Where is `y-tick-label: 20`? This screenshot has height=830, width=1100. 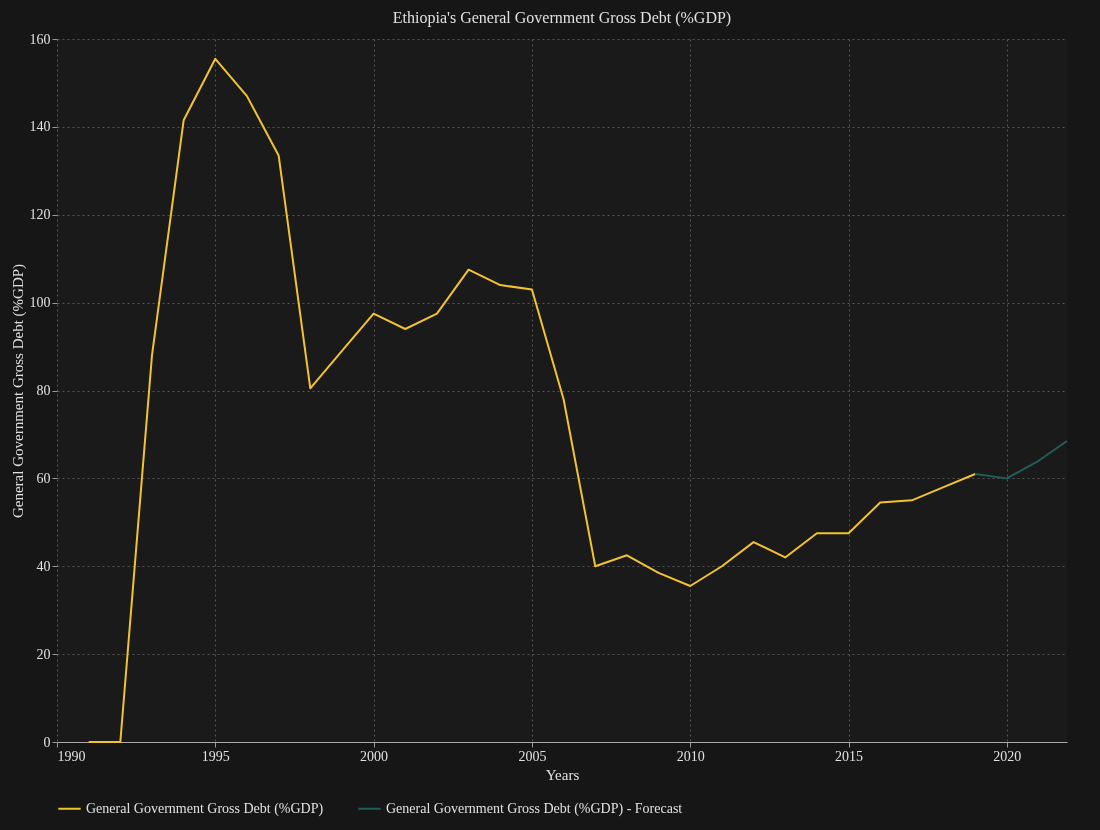 y-tick-label: 20 is located at coordinates (43, 654).